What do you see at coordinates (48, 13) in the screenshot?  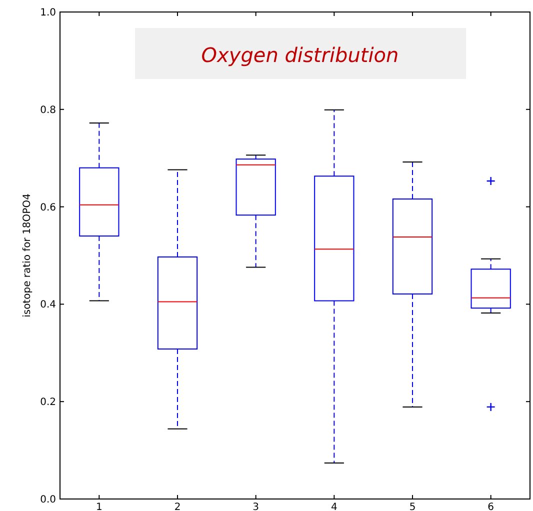 I see `y-tick-label: 1.0` at bounding box center [48, 13].